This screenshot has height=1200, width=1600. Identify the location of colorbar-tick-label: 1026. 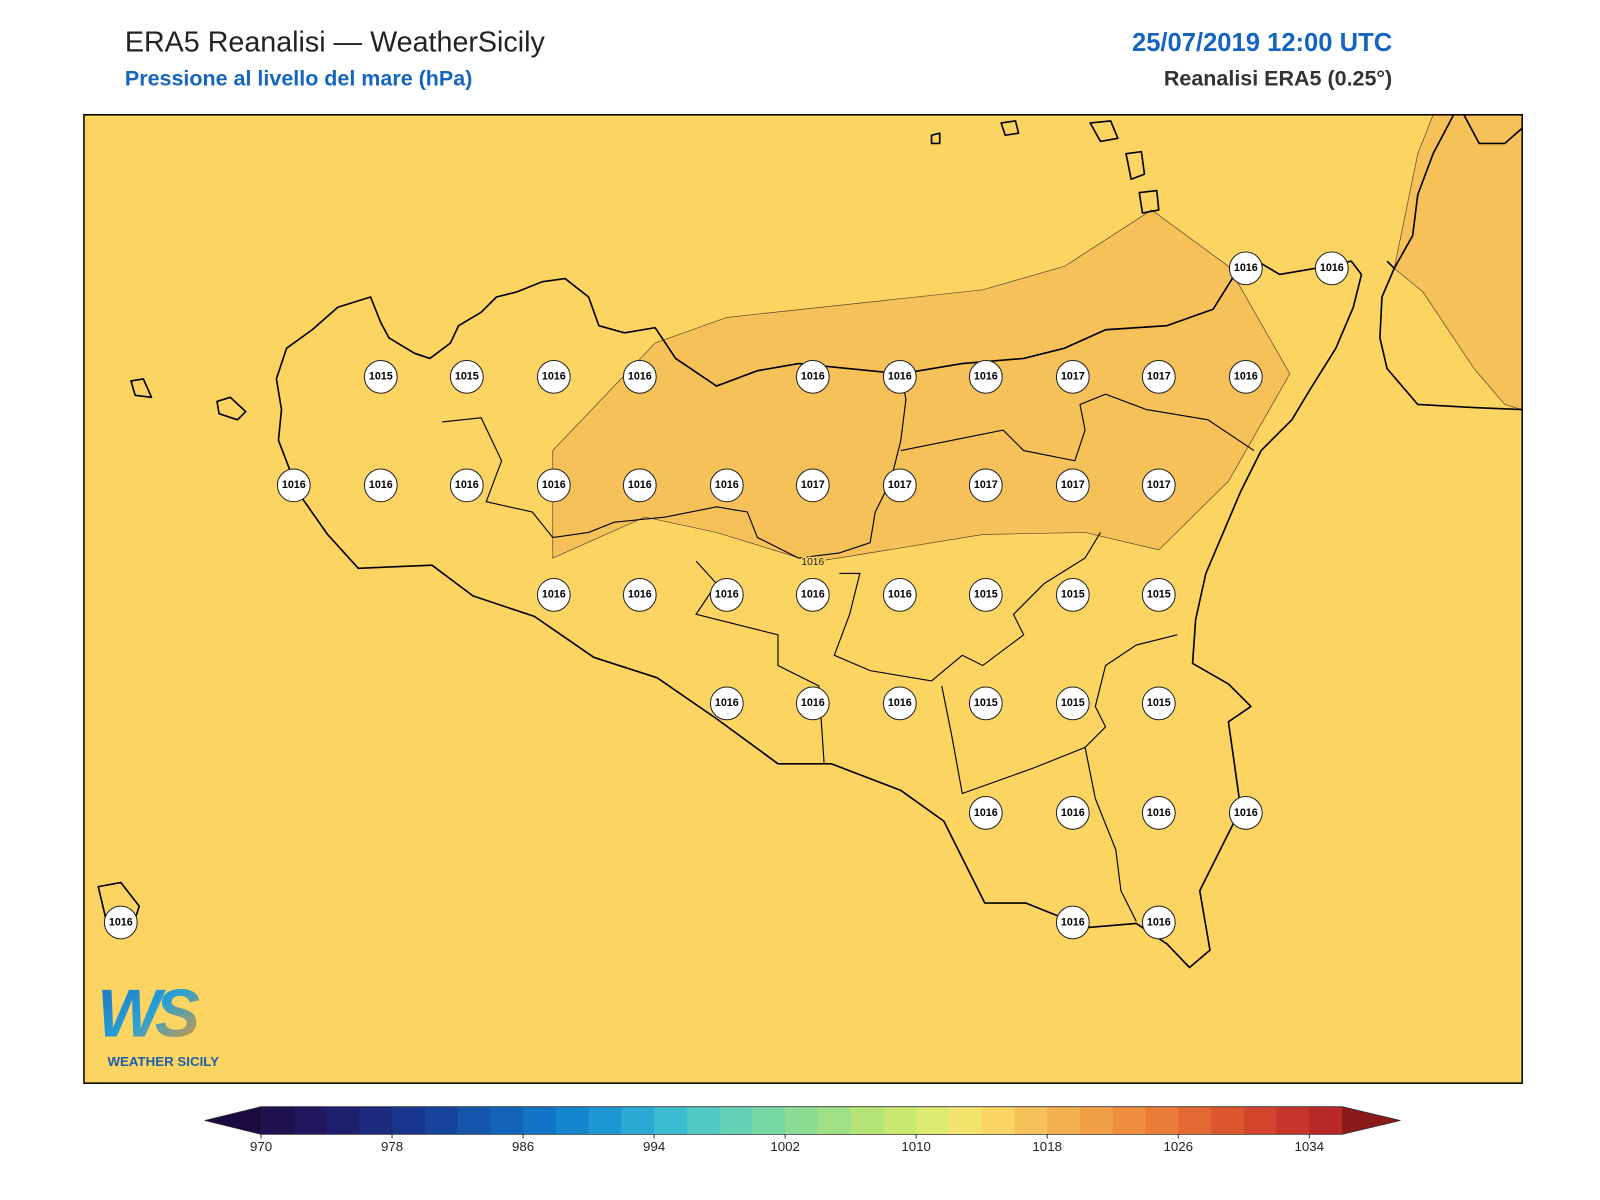
(1178, 1146).